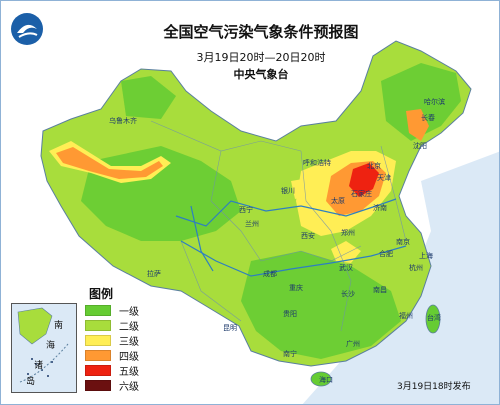  Describe the element at coordinates (31, 382) in the screenshot. I see `inset-label: 岛` at that location.